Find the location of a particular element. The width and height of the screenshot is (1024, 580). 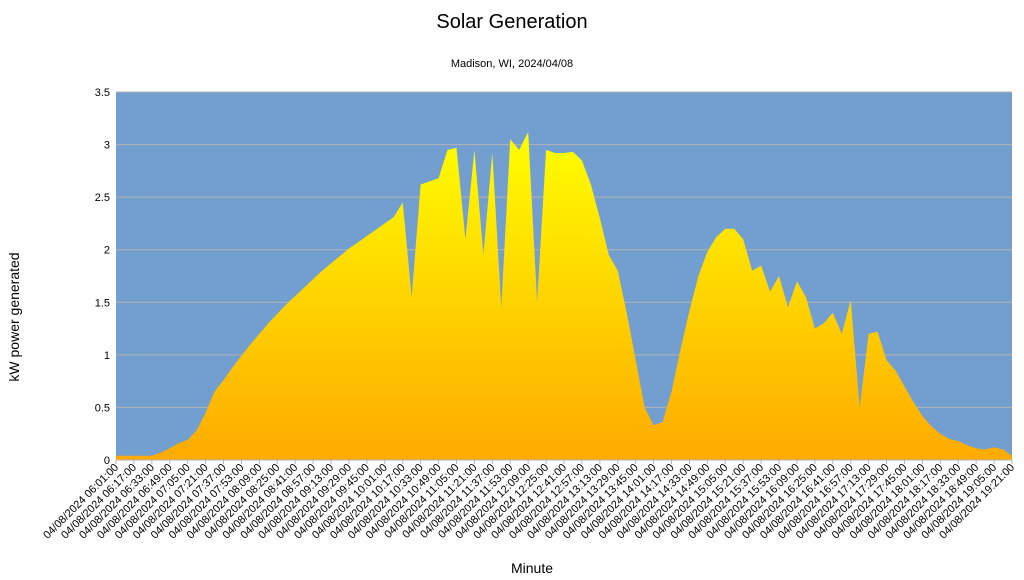

chart-title: Solar Generation is located at coordinates (511, 22).